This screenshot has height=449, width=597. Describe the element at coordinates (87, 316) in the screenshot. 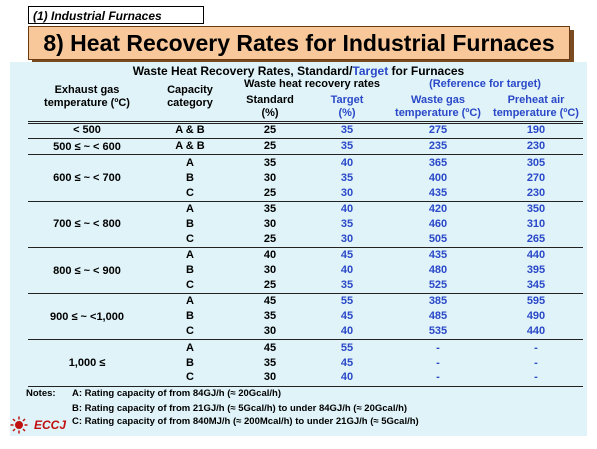

I see `cell-temperature: 900 ≤ ~ <1,000` at that location.